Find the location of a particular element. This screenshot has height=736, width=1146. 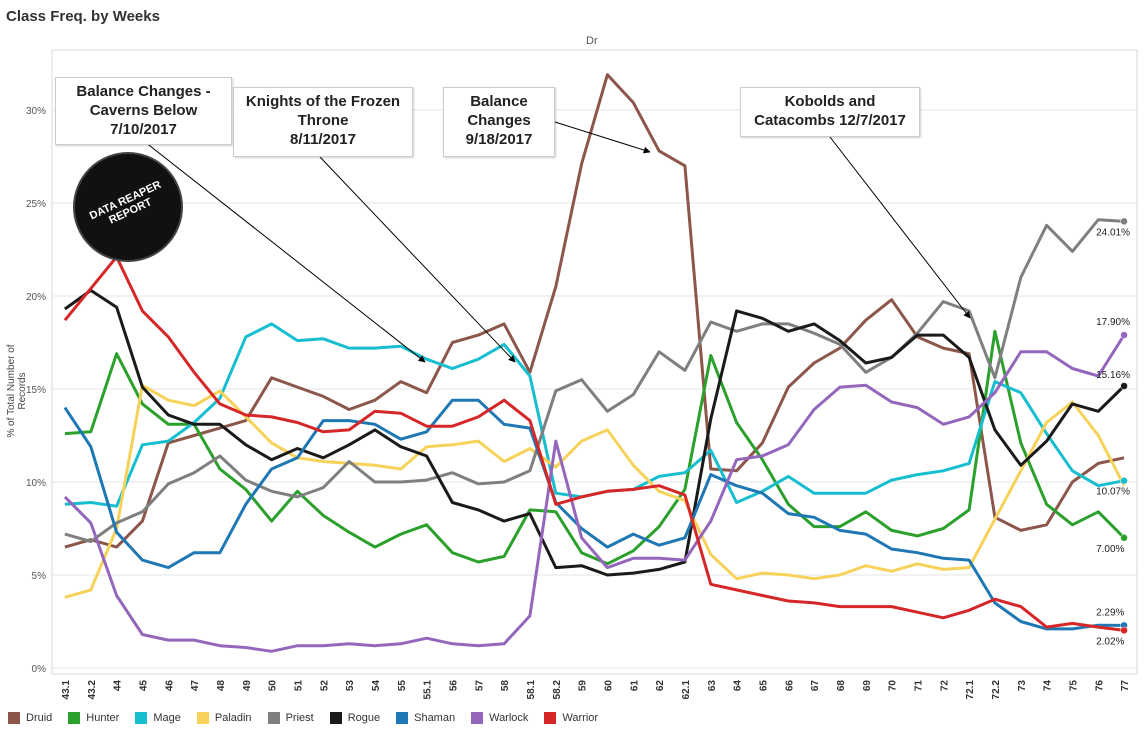

x-tick-label: 54 is located at coordinates (376, 686).